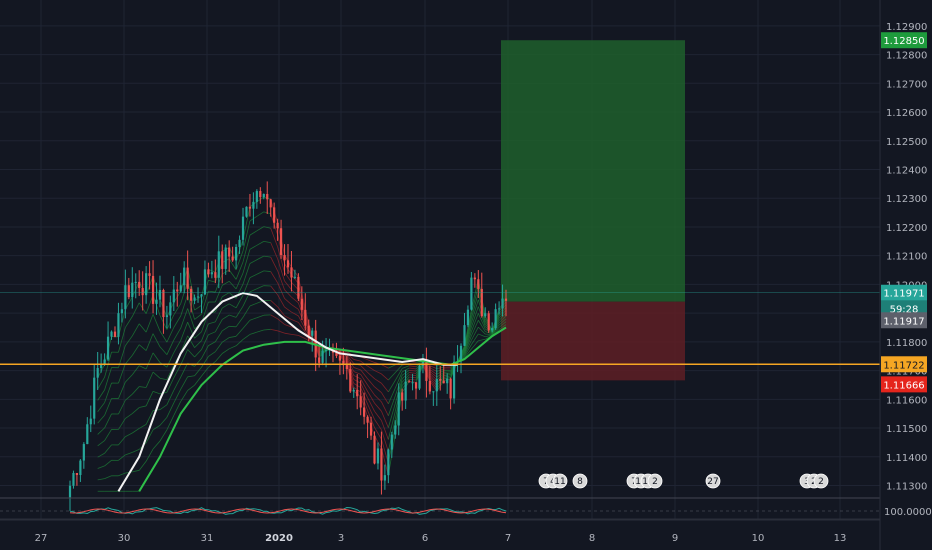 Image resolution: width=932 pixels, height=550 pixels. Describe the element at coordinates (675, 538) in the screenshot. I see `time-tick-label: 9` at that location.